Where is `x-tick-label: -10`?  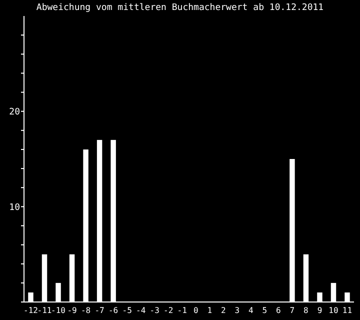 x-tick-label: -10 is located at coordinates (58, 310).